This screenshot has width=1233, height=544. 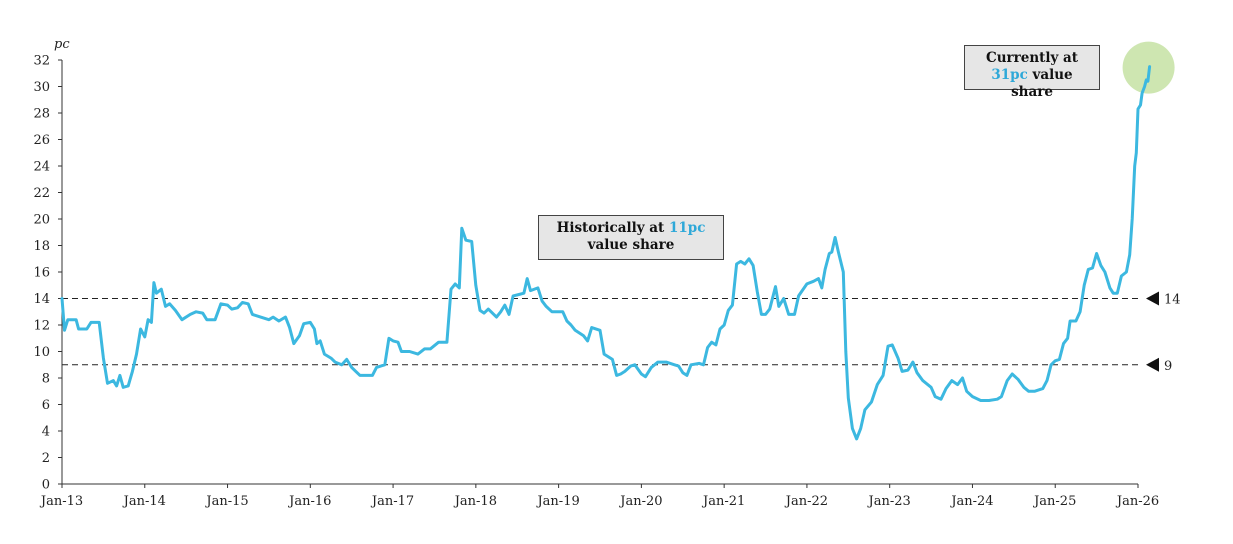 What do you see at coordinates (46, 405) in the screenshot?
I see `y-tick-label: 6` at bounding box center [46, 405].